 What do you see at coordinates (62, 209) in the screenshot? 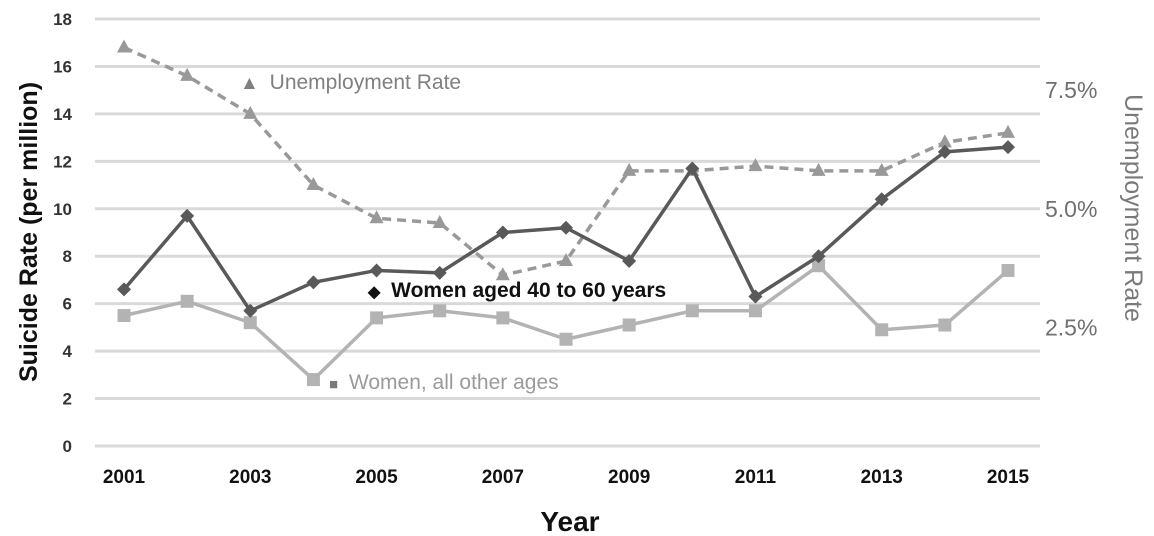
I see `y-tick-label-left: 10` at bounding box center [62, 209].